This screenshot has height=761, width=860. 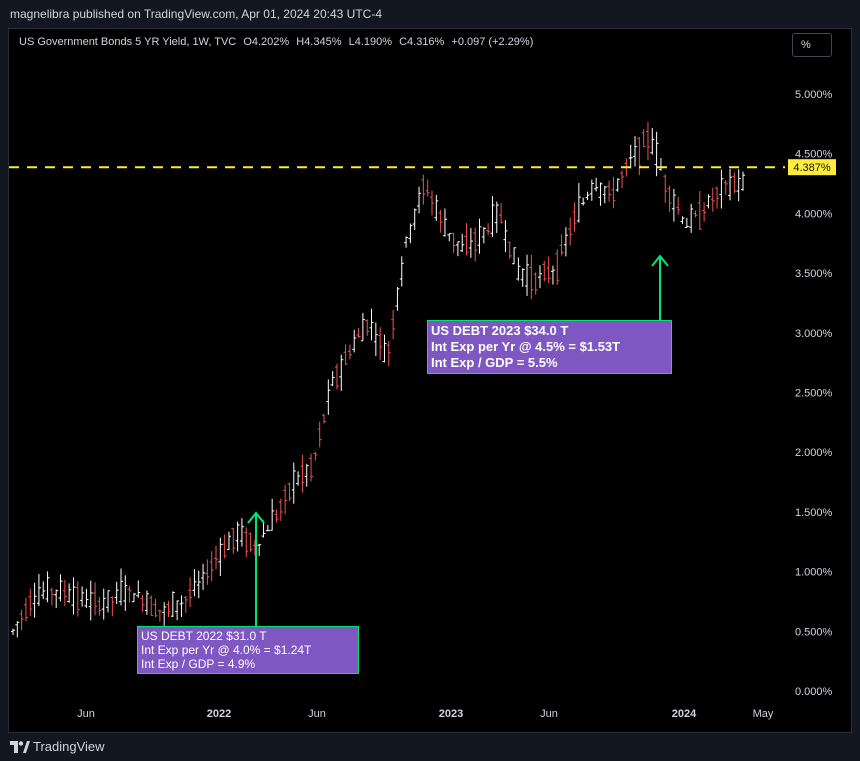 What do you see at coordinates (430, 747) in the screenshot?
I see `footer-bar: TradingView` at bounding box center [430, 747].